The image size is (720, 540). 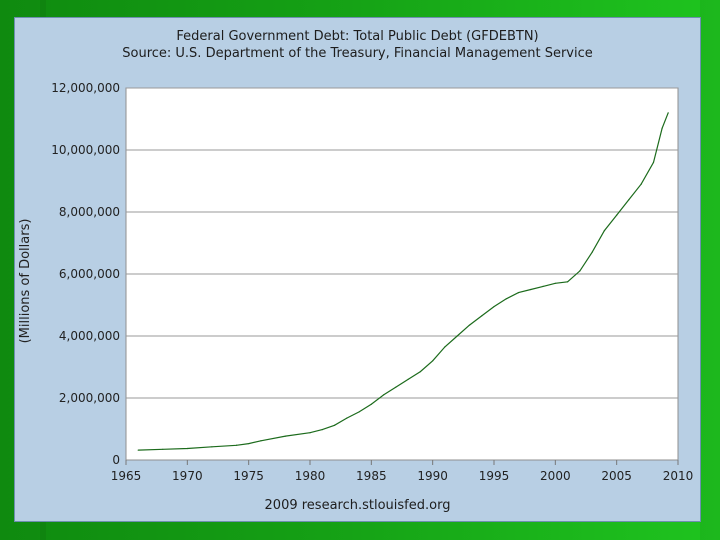 What do you see at coordinates (89, 336) in the screenshot?
I see `y-tick-label: 4,000,000` at bounding box center [89, 336].